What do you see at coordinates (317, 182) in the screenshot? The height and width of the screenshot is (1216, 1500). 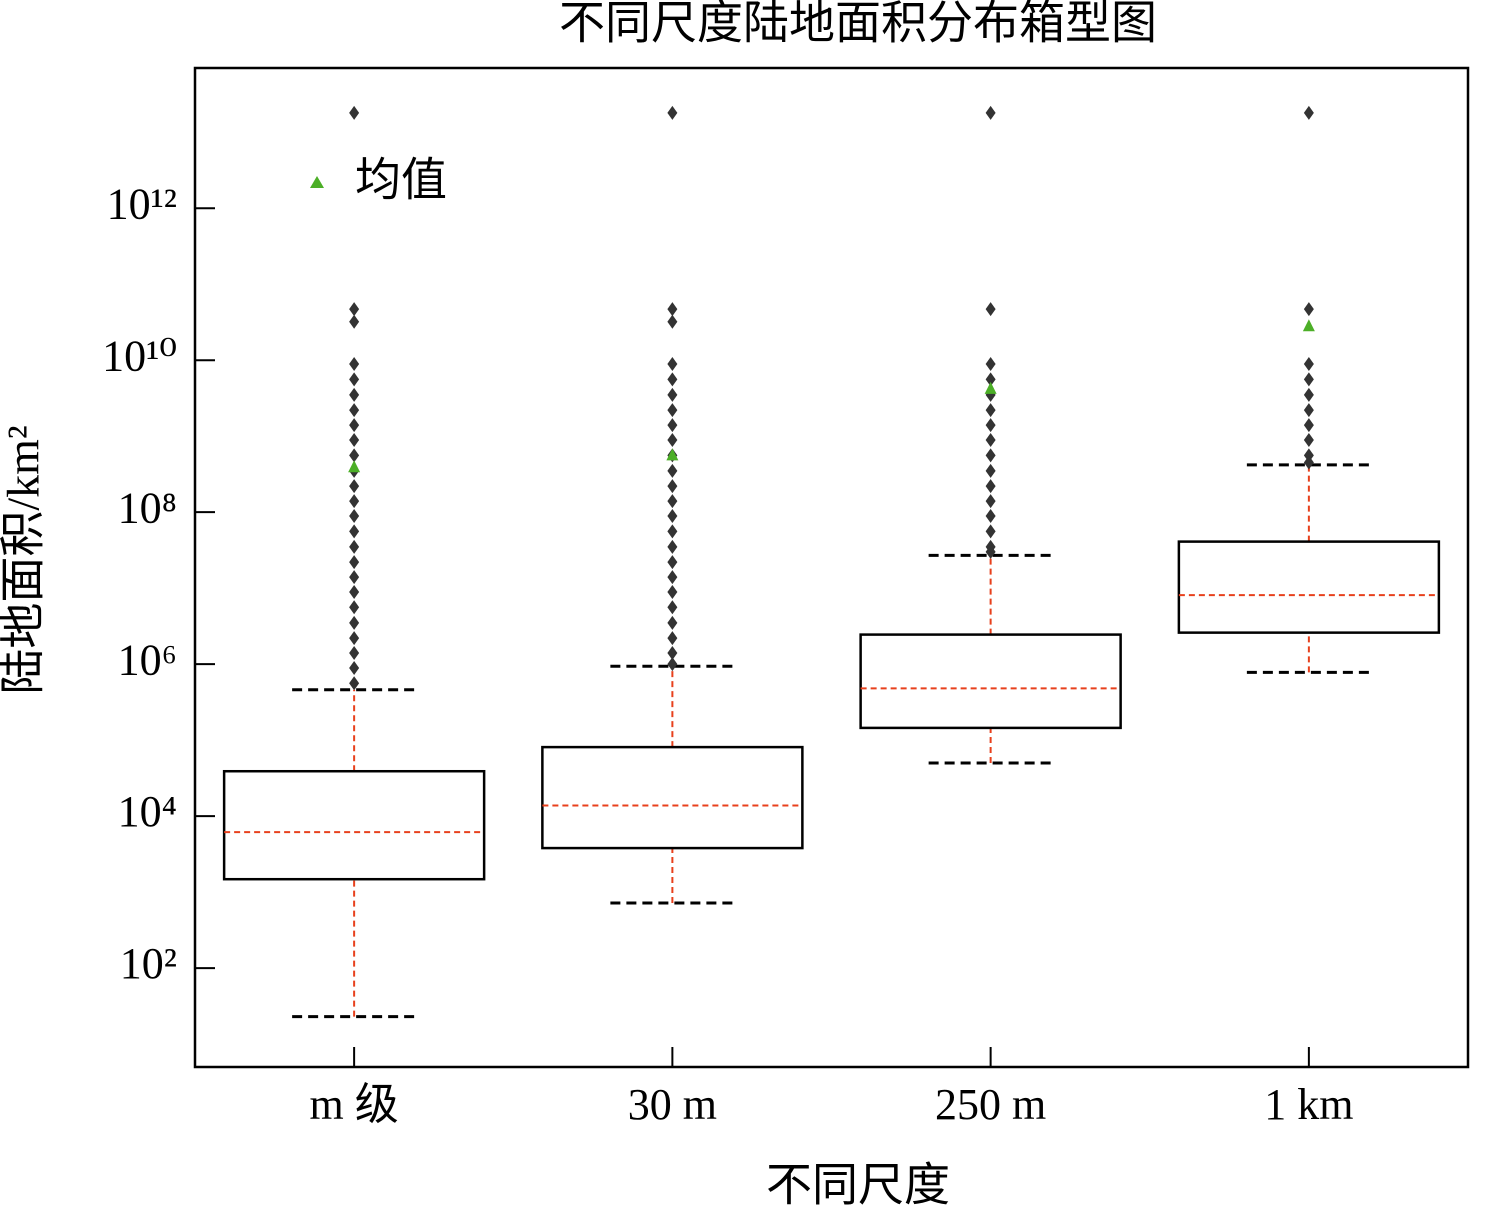 I see `legend-marker` at bounding box center [317, 182].